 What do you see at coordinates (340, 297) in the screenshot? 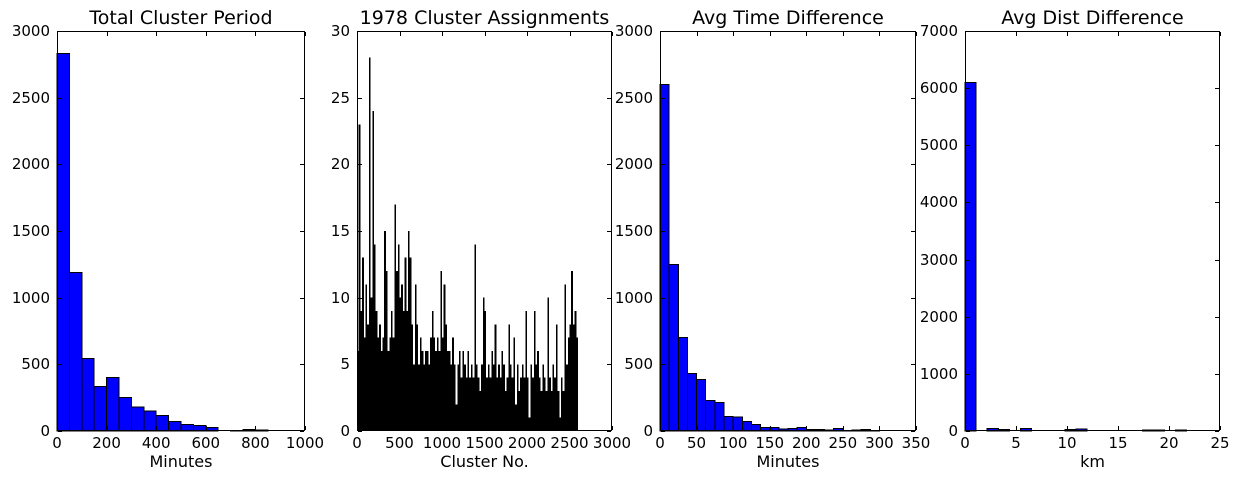
I see `y-tick-label: 10` at bounding box center [340, 297].